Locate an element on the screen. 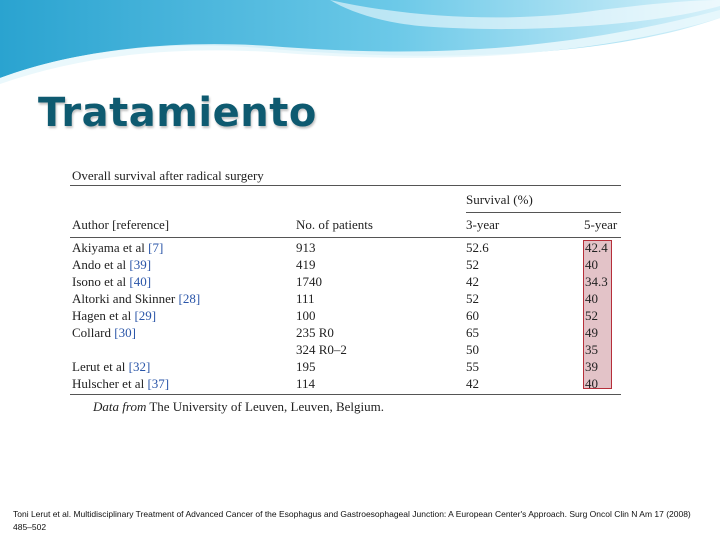 This screenshot has height=540, width=720. reference-link: [28] is located at coordinates (189, 298).